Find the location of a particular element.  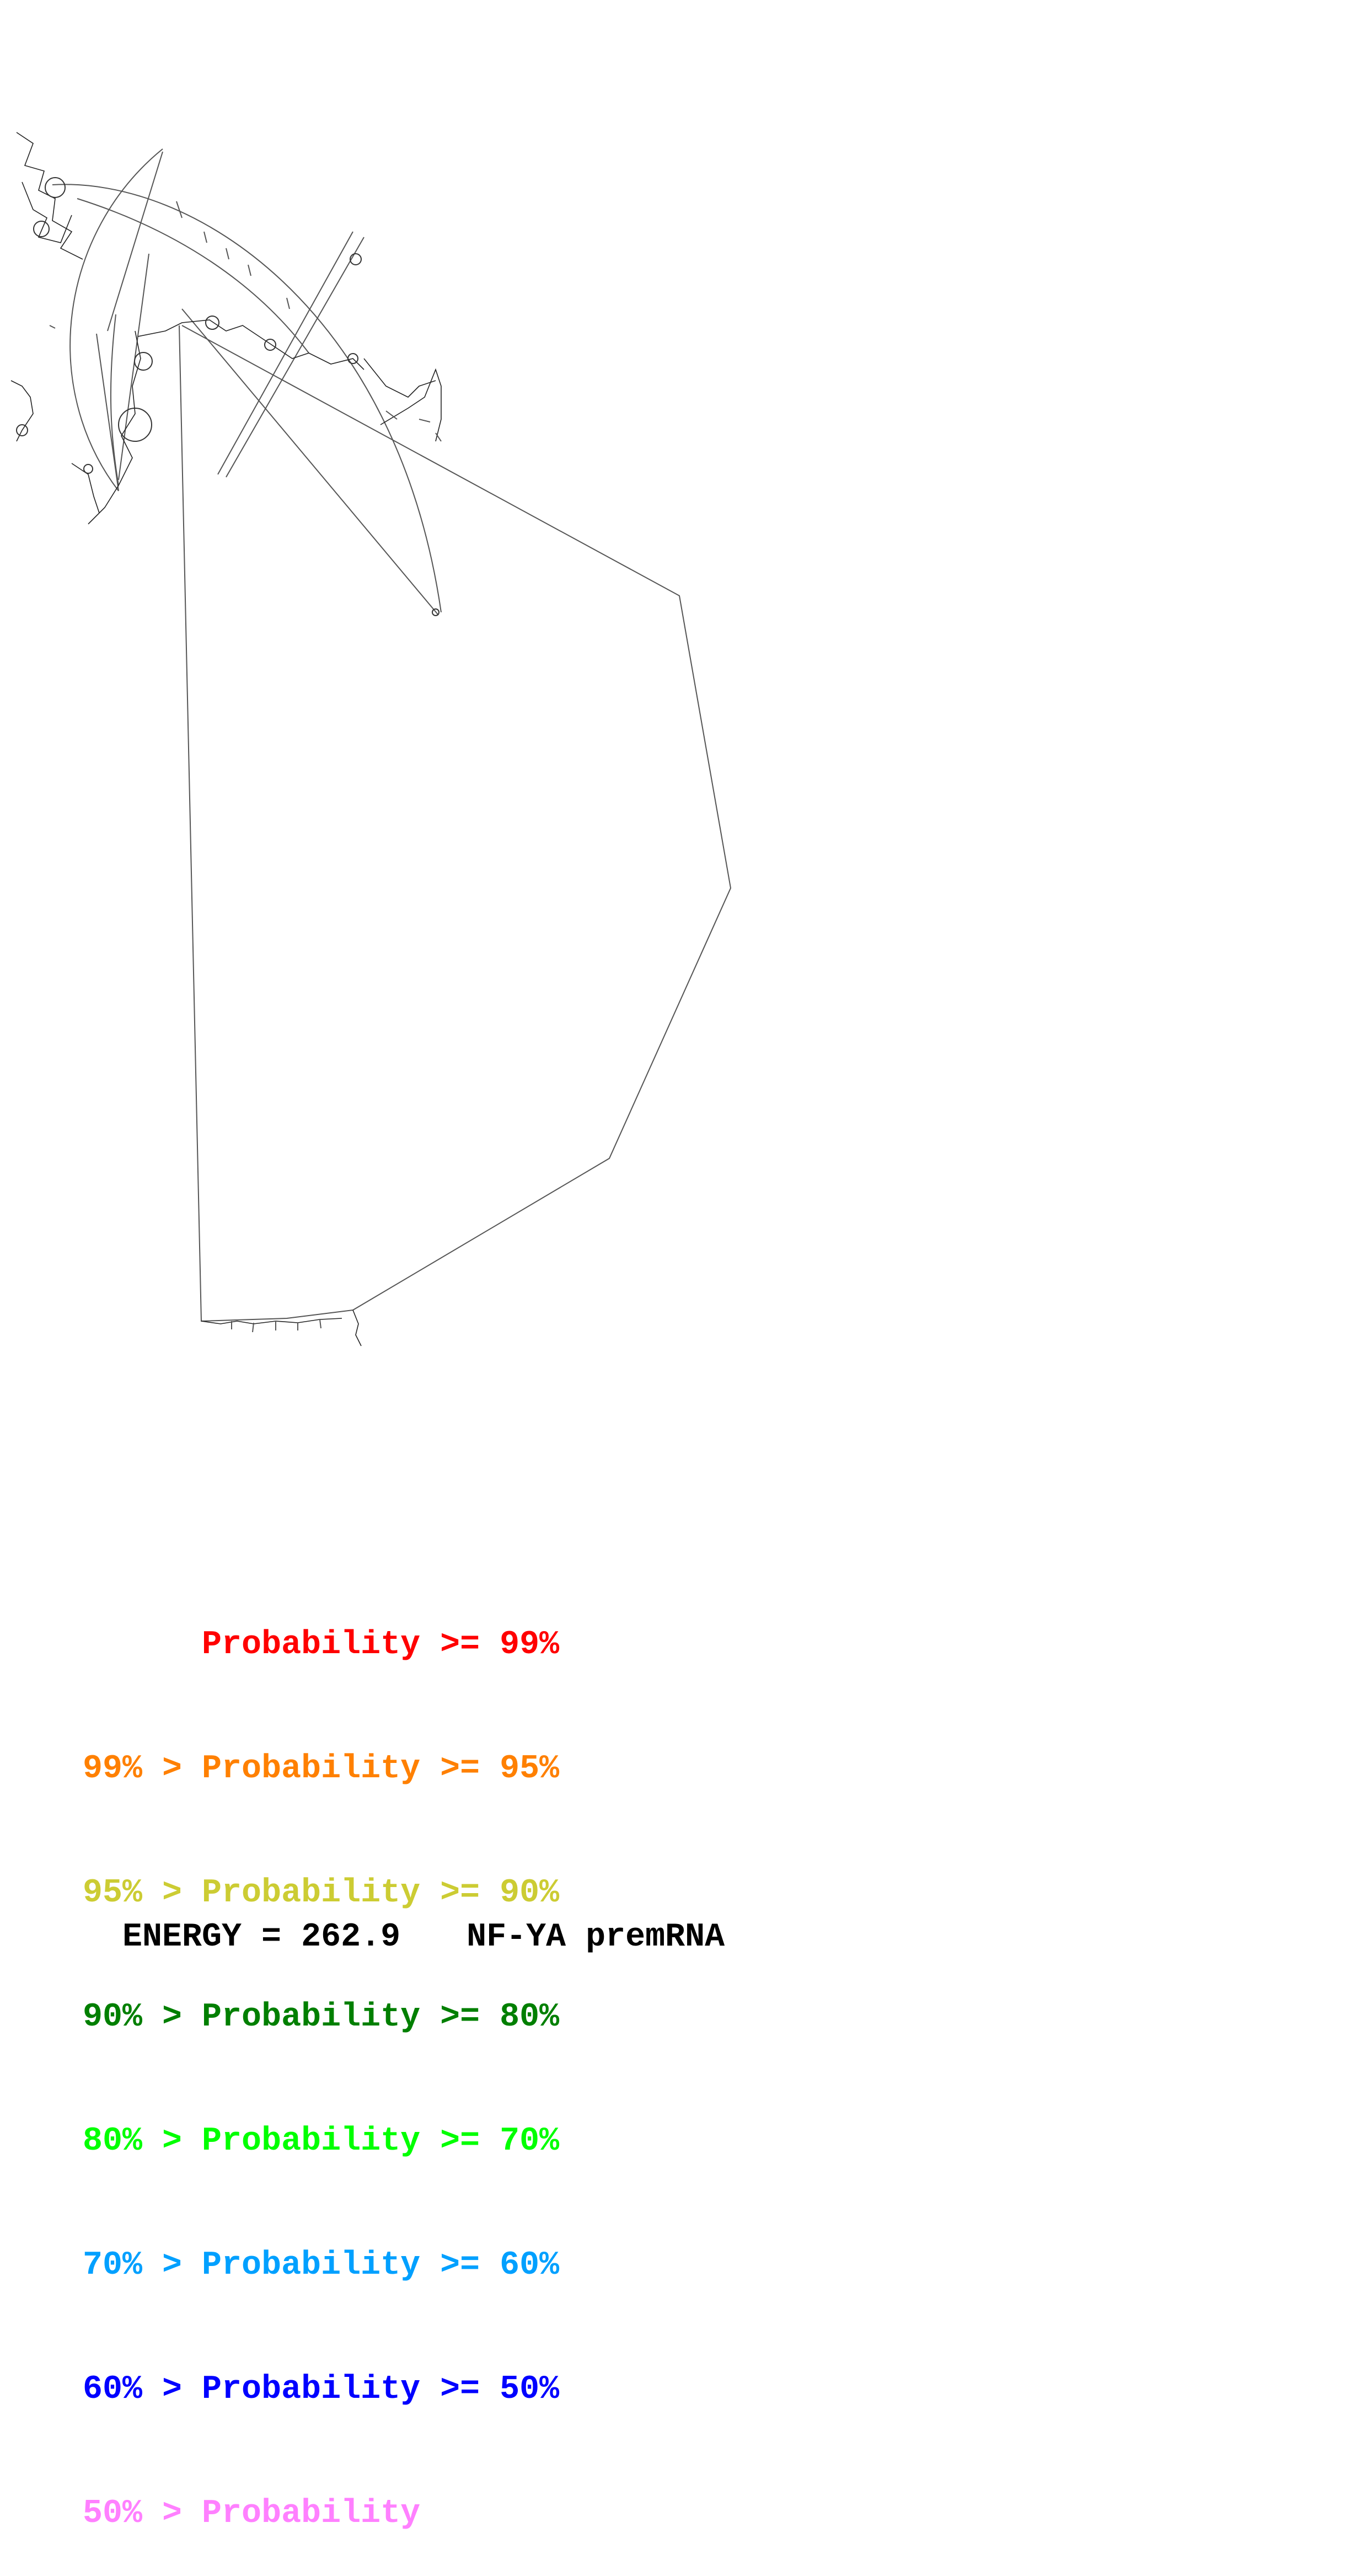

legend-row-99: Probability >= 99% is located at coordinates (321, 1645).